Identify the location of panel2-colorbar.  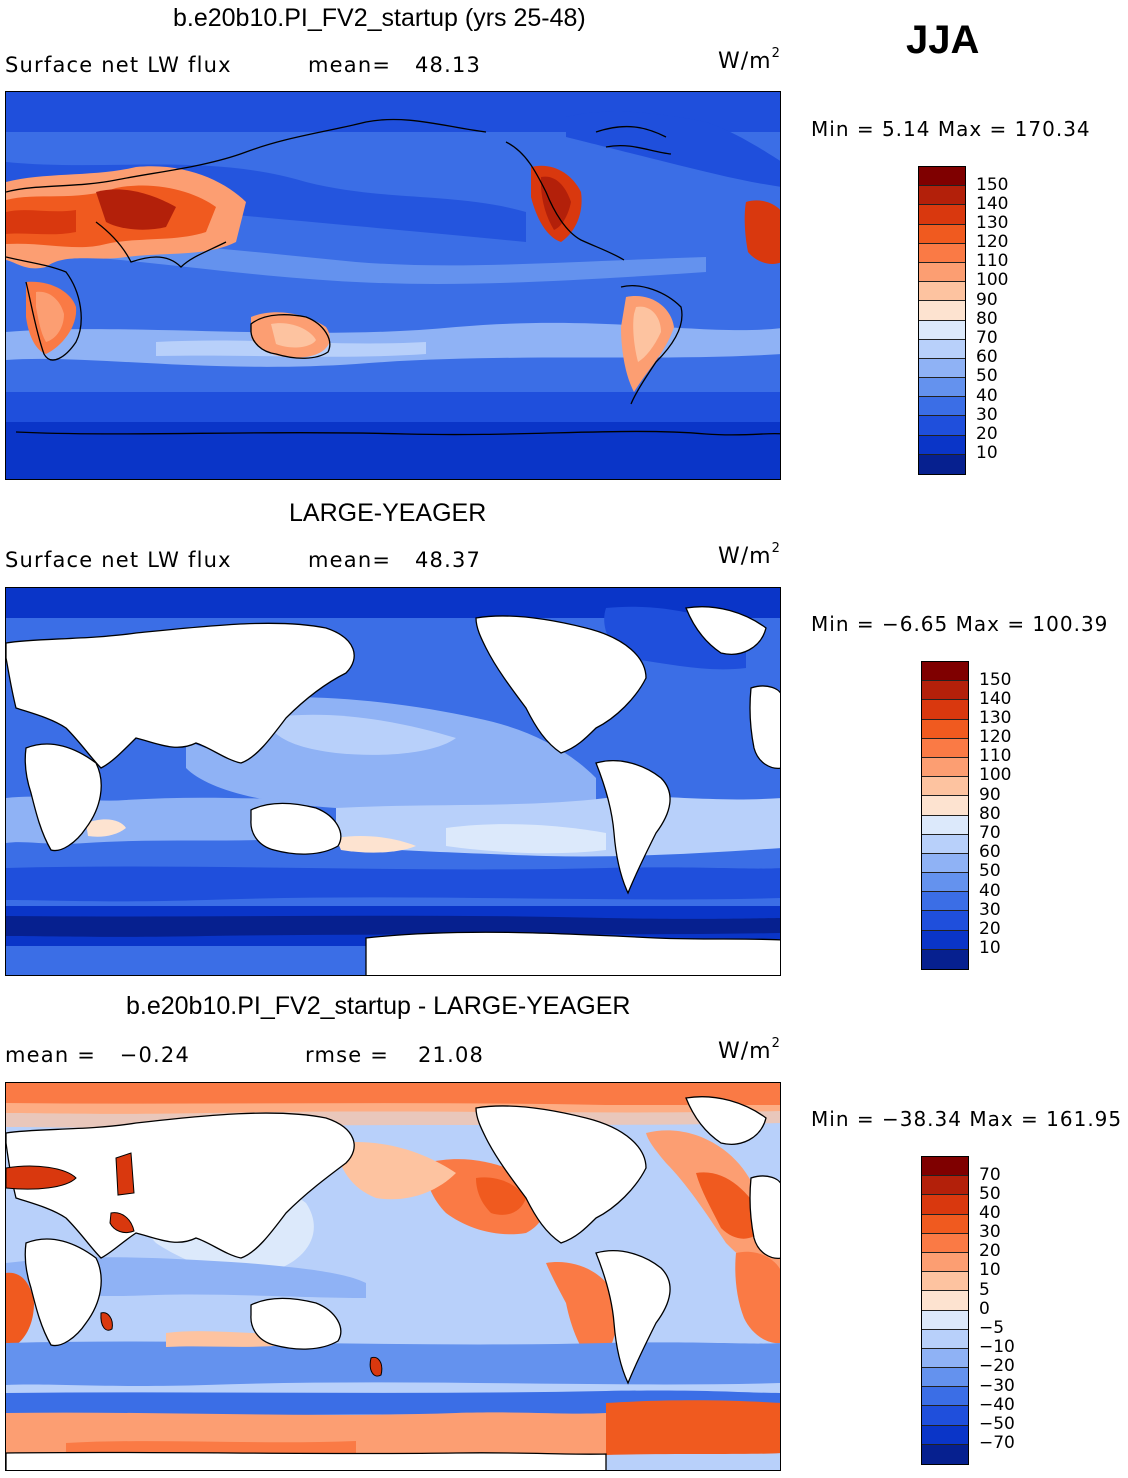
(945, 815).